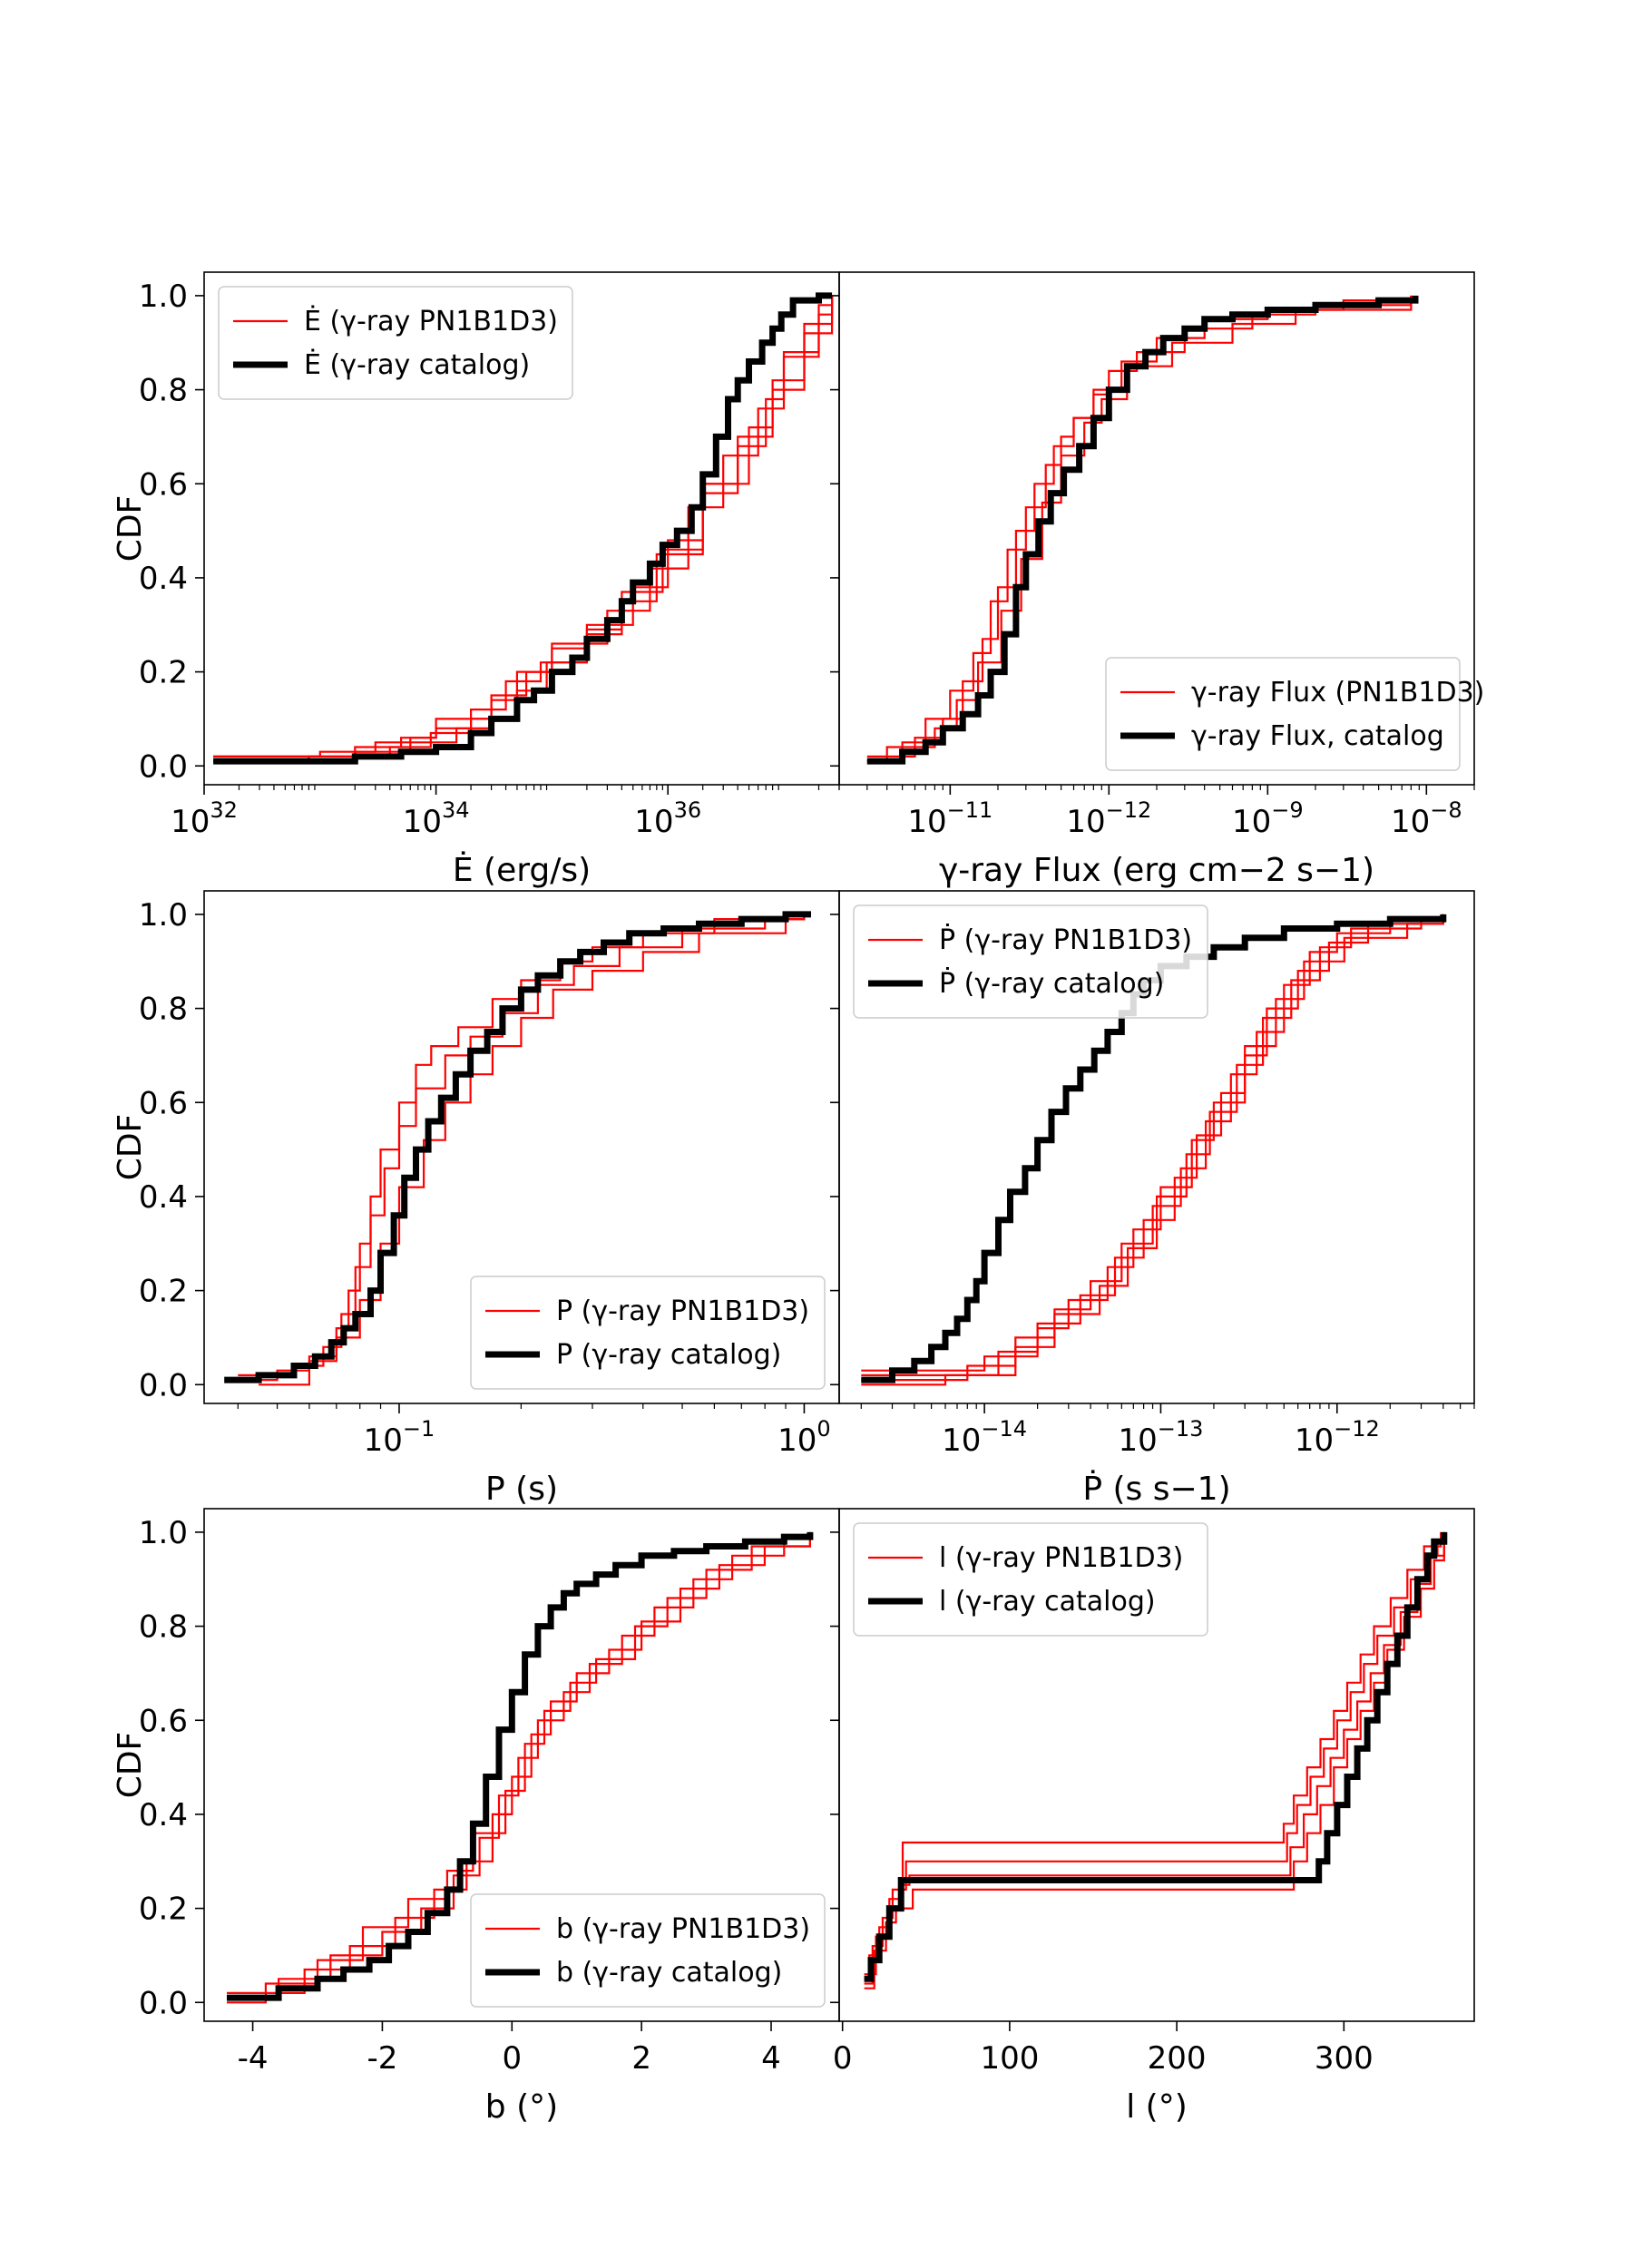 The image size is (1633, 2268). Describe the element at coordinates (522, 870) in the screenshot. I see `x-axis-label: Ė (erg/s)` at that location.